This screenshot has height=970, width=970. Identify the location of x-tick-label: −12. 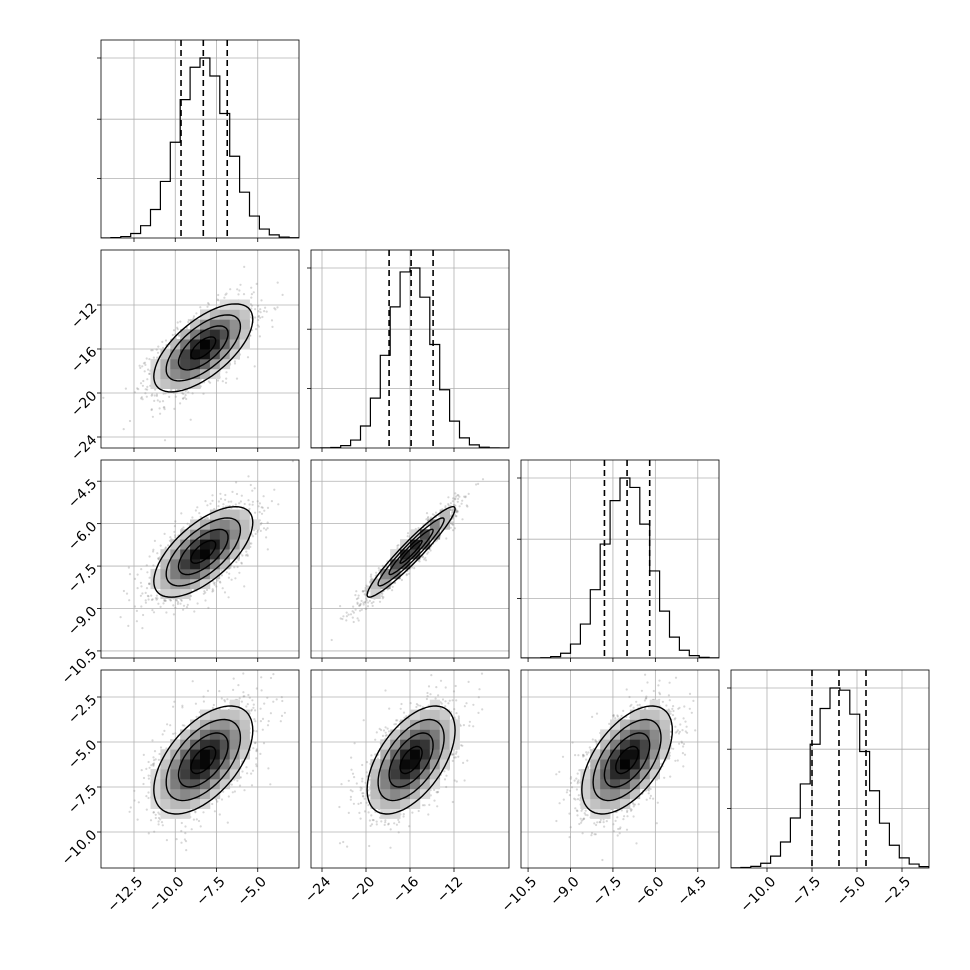
(450, 890).